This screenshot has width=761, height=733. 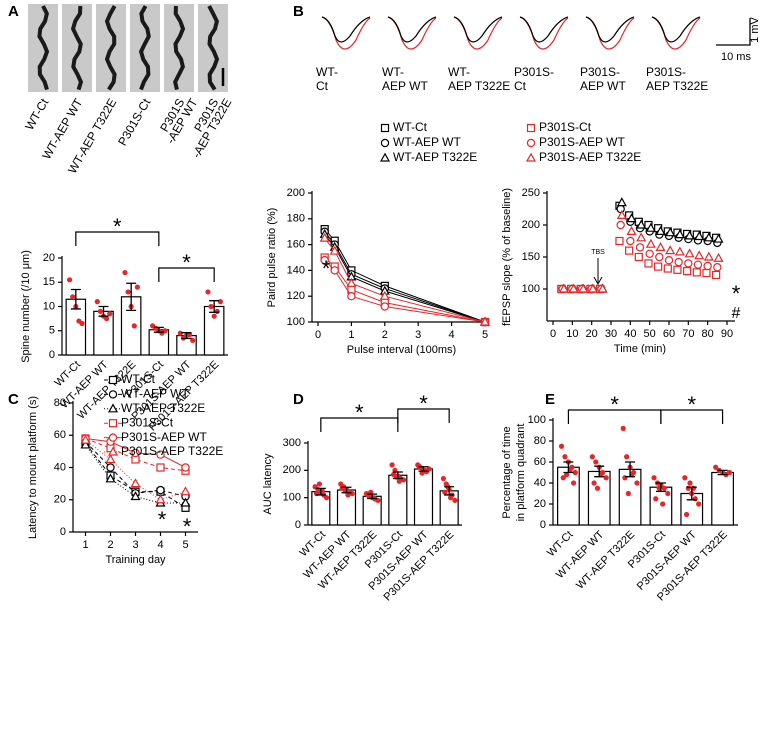 I want to click on series-line, so click(x=135, y=455).